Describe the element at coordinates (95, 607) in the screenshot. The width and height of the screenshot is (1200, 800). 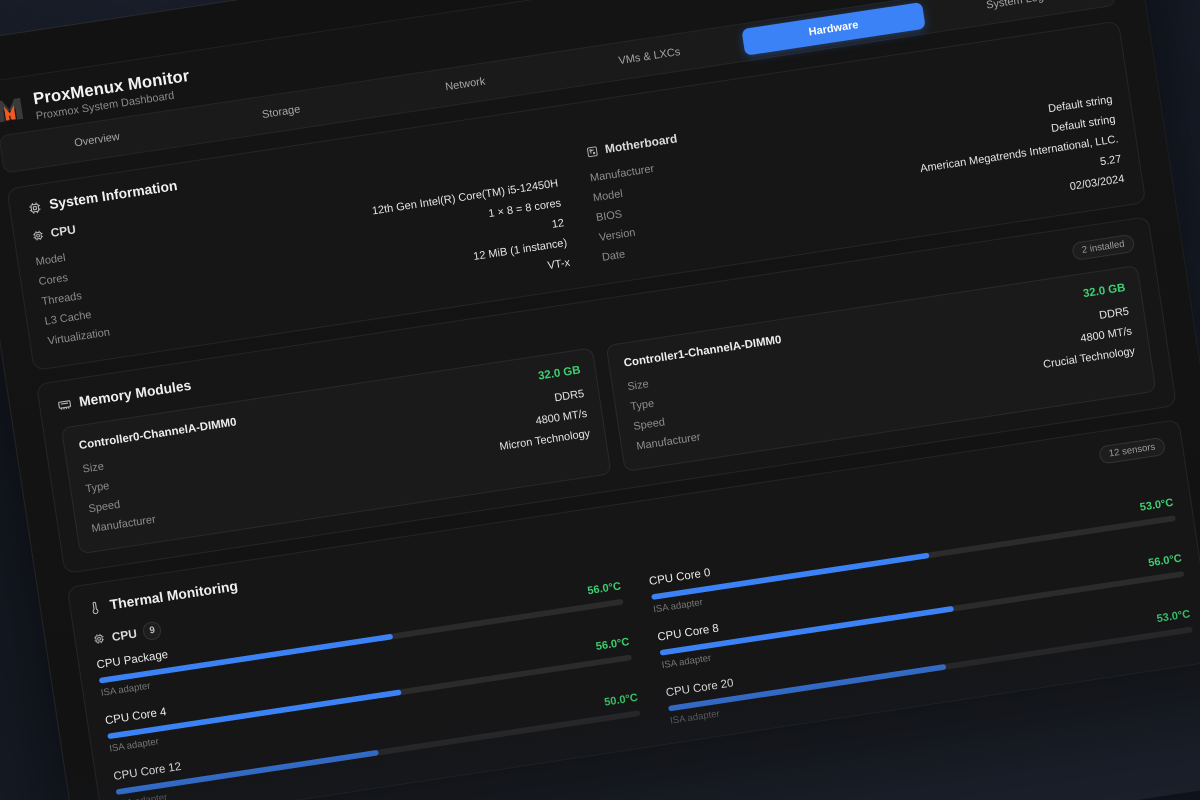
I see `thermometer-icon` at that location.